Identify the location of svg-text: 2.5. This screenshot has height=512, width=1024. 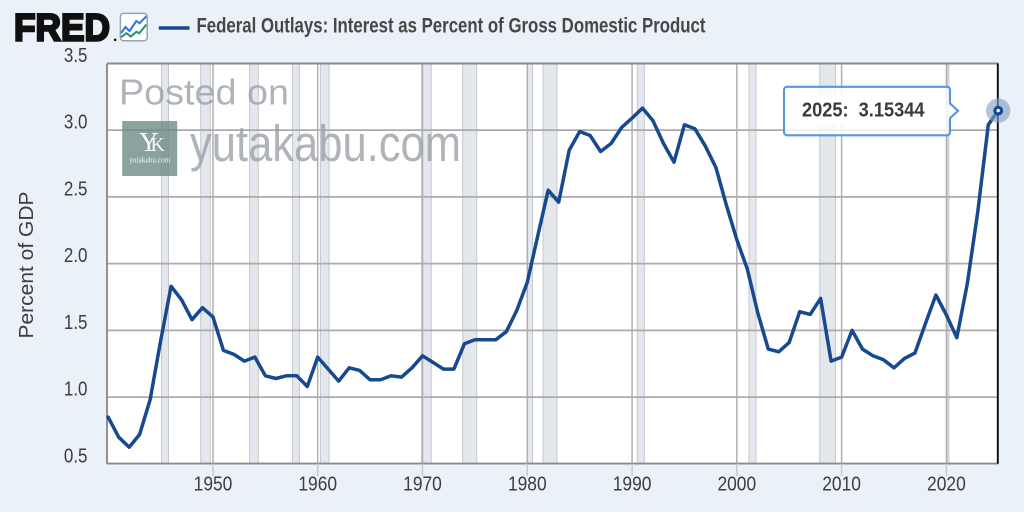
(76, 189).